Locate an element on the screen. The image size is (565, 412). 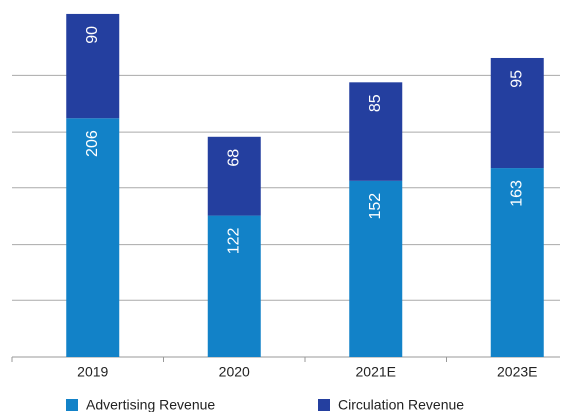
value-label: 68 is located at coordinates (233, 158).